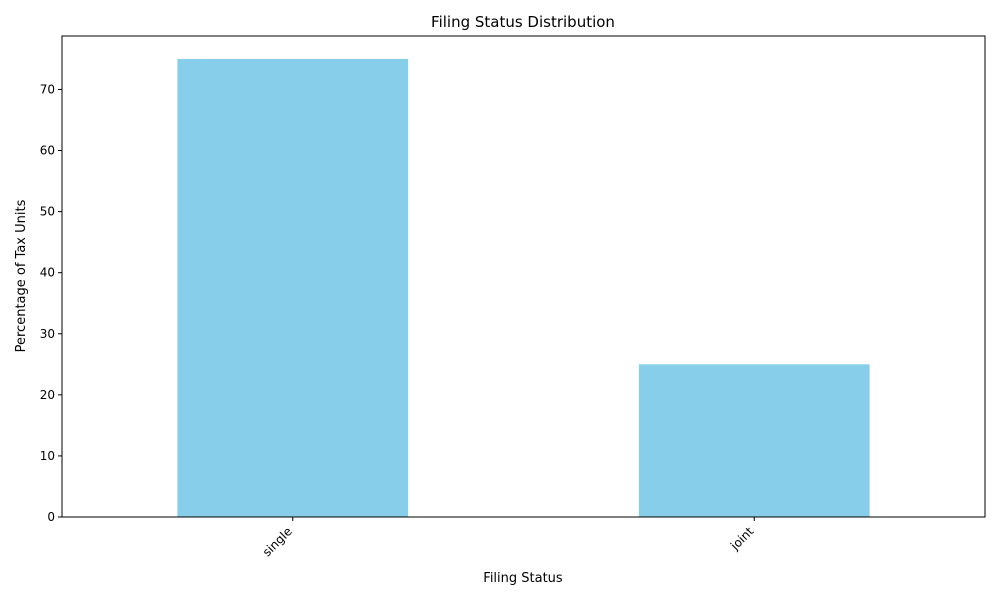 This screenshot has height=604, width=1000. What do you see at coordinates (754, 440) in the screenshot?
I see `bar-joint` at bounding box center [754, 440].